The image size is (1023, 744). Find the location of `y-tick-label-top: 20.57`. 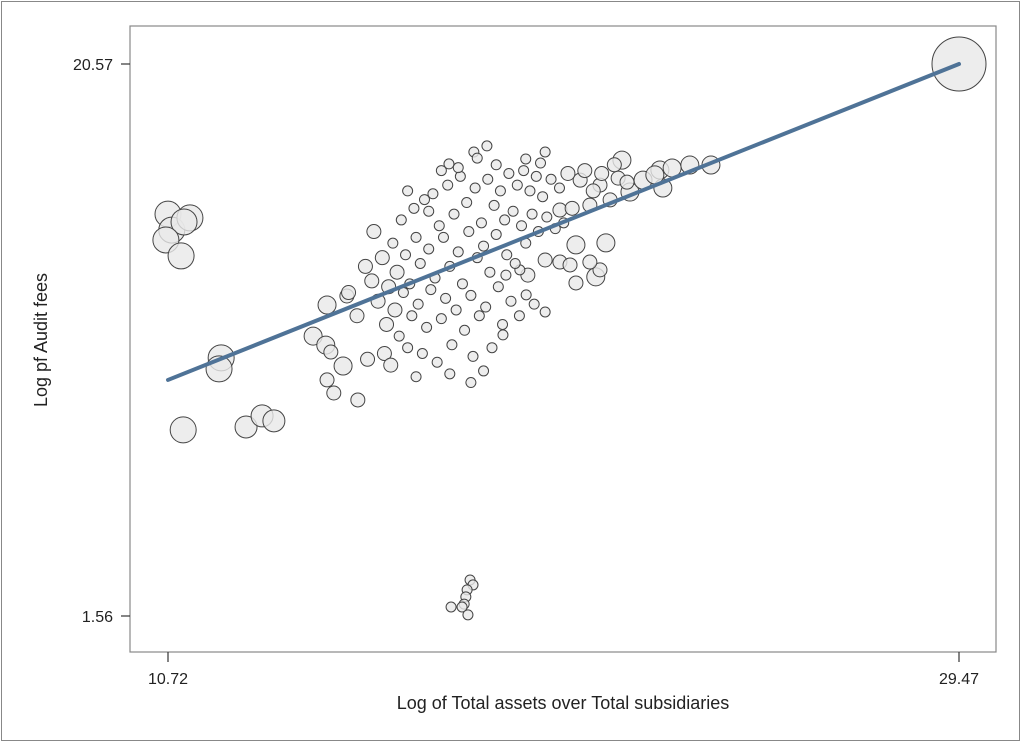

y-tick-label-top: 20.57 is located at coordinates (93, 65).